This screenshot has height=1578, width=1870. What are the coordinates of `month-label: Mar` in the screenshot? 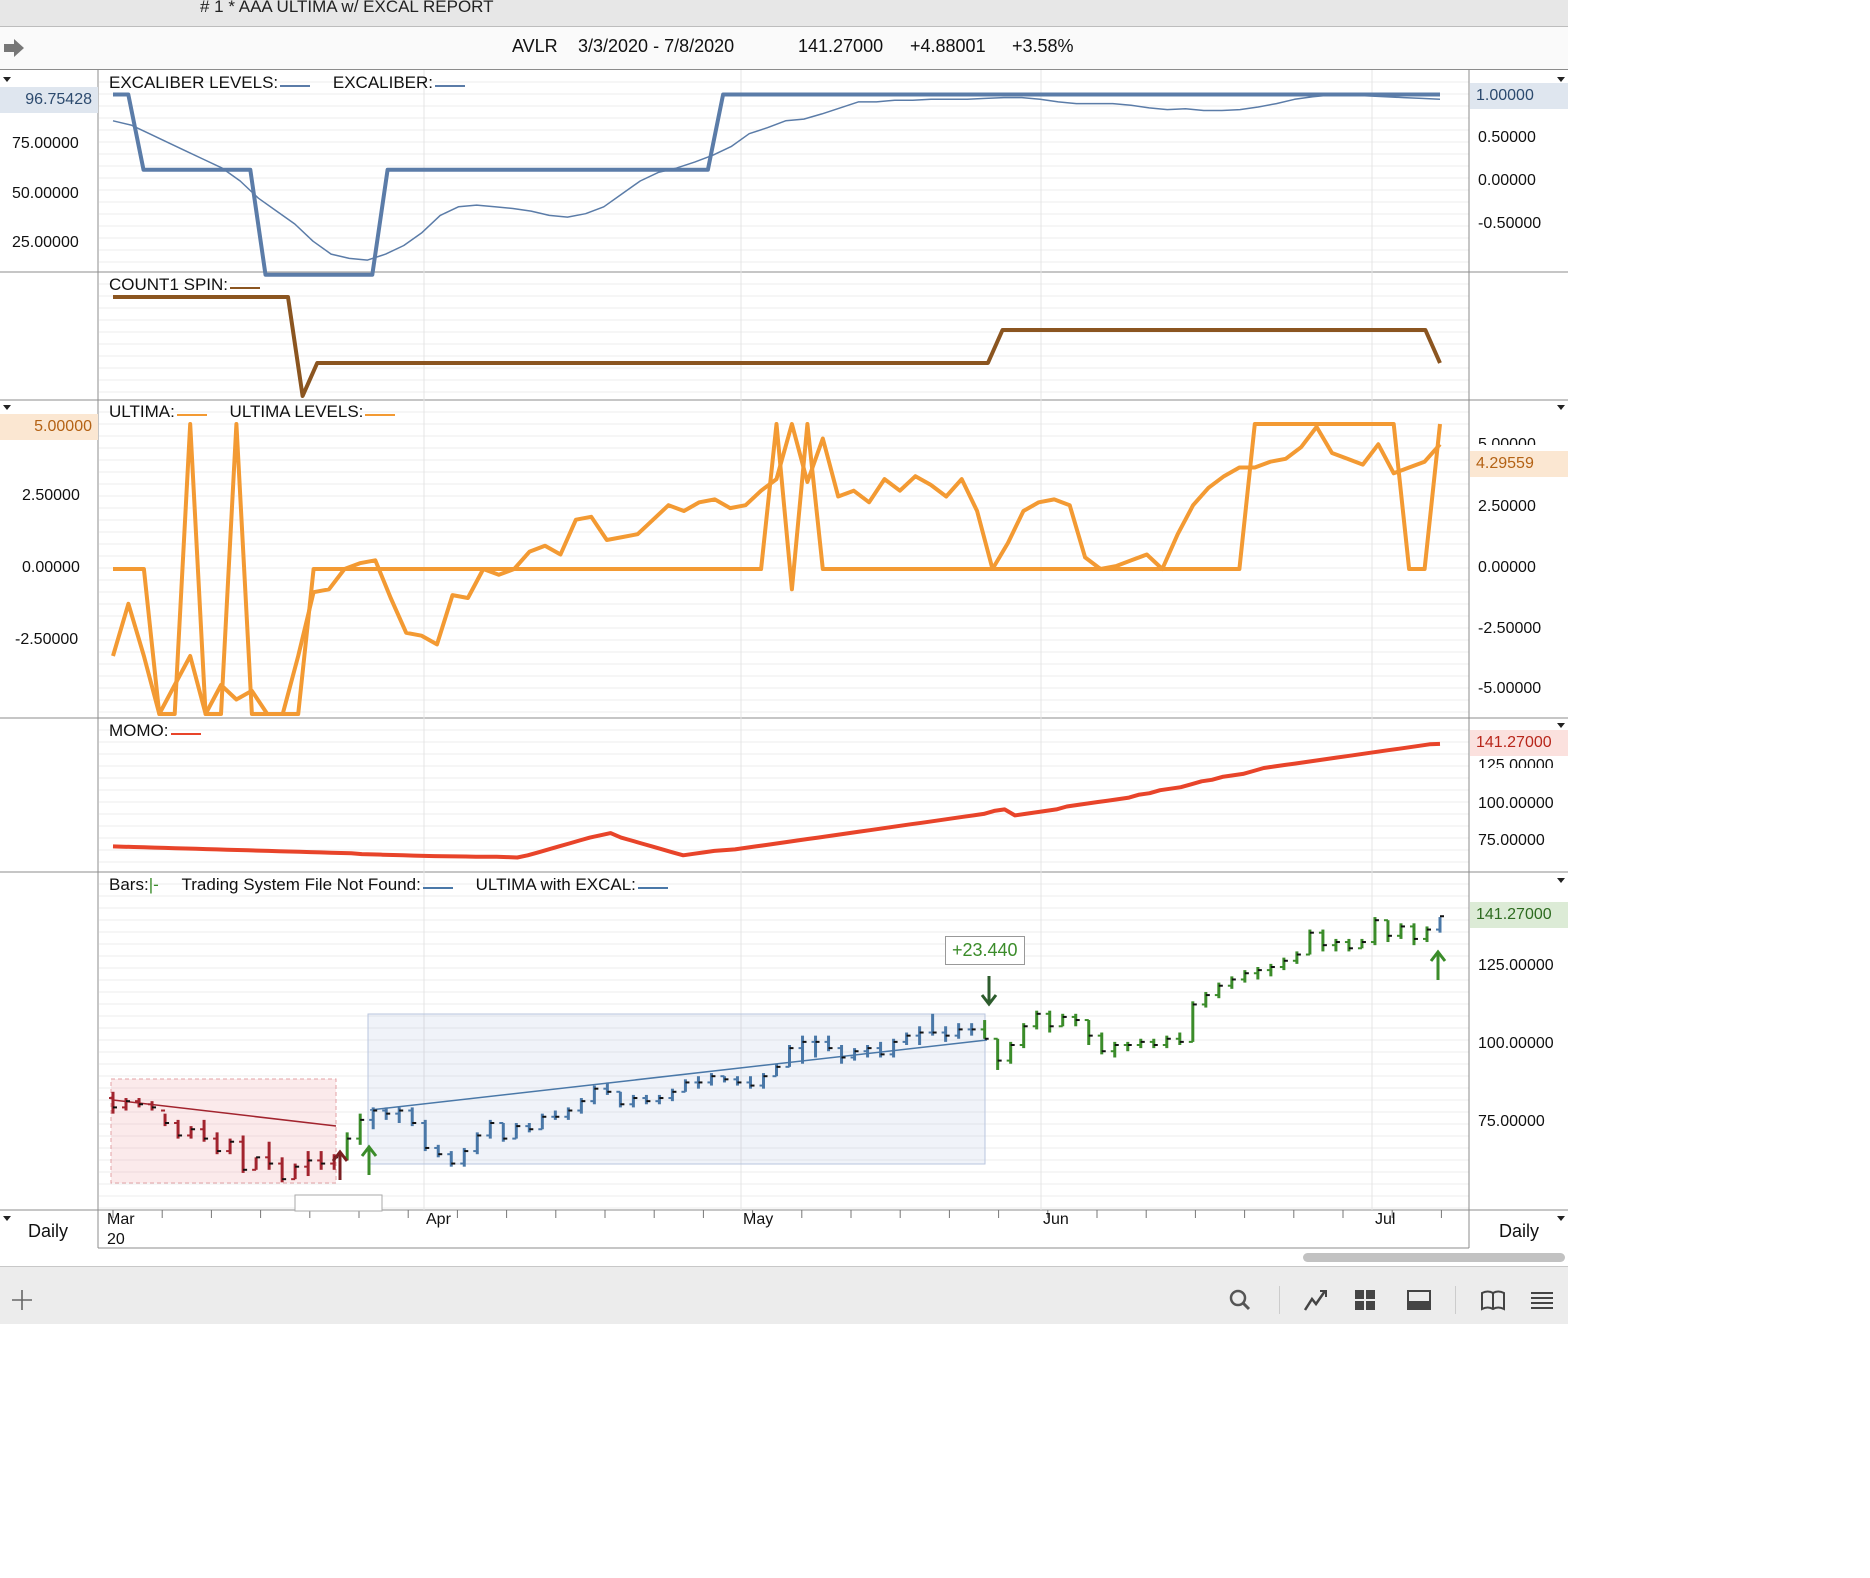 It's located at (121, 1219).